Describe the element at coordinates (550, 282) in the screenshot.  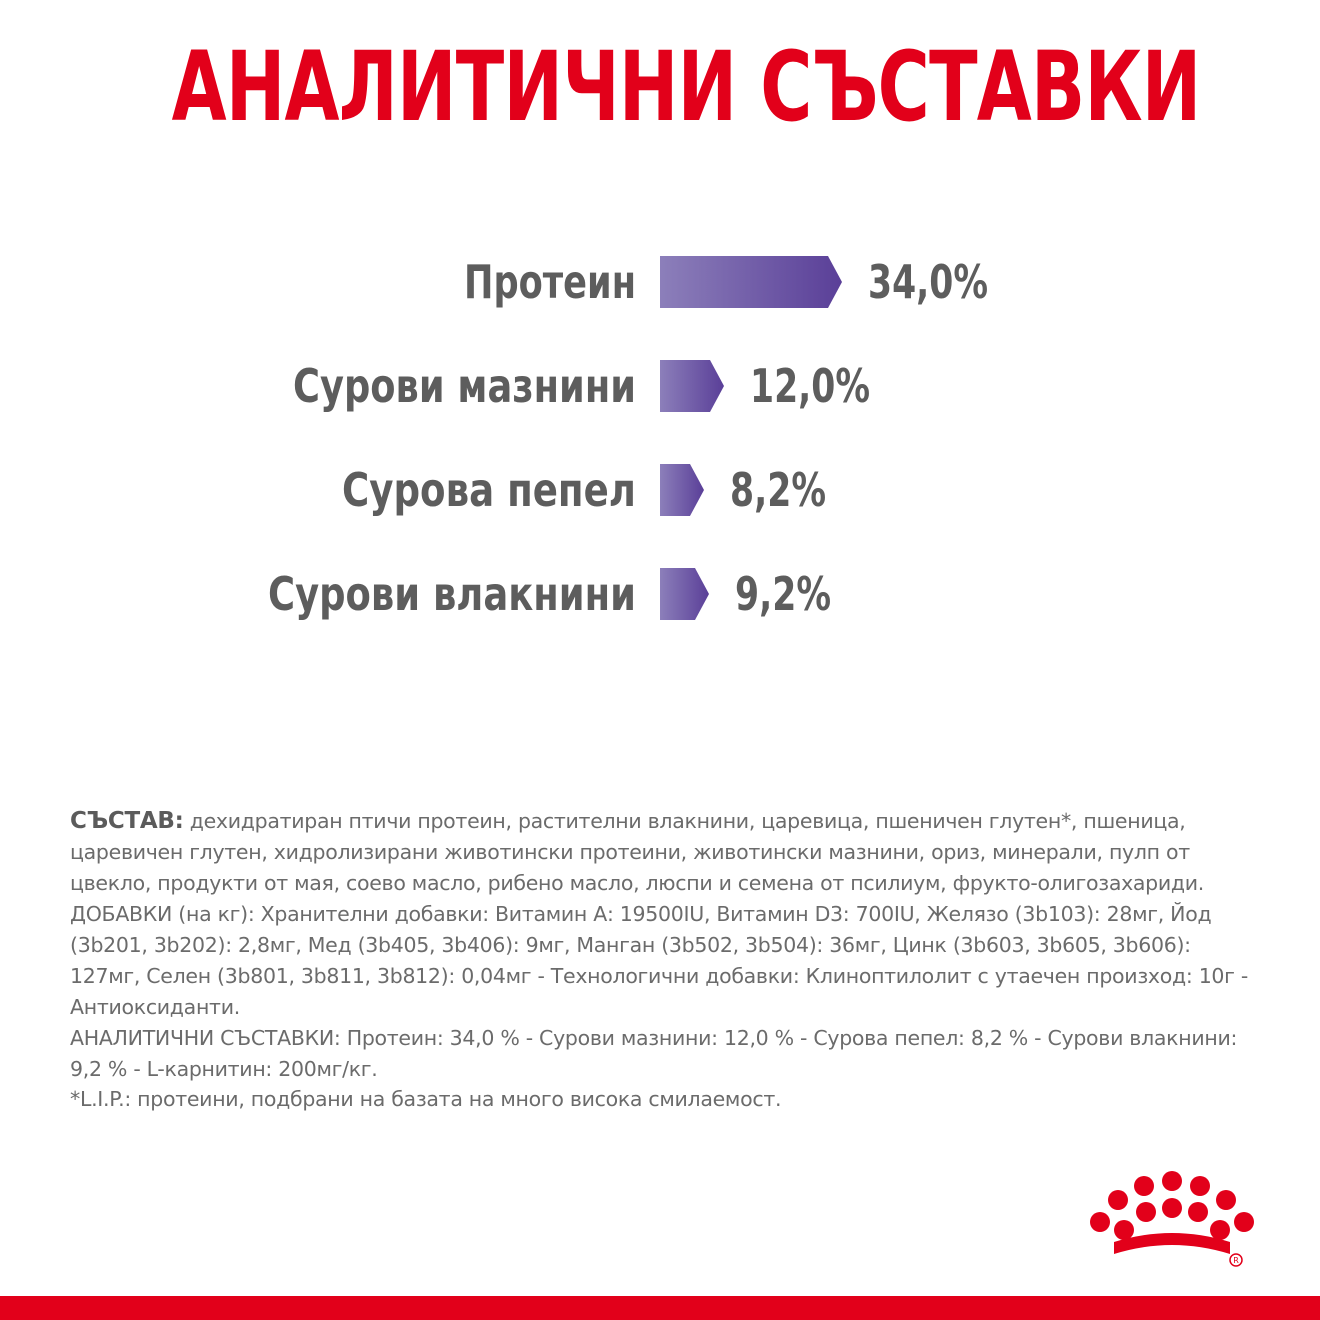
I see `category-label: Протеин` at that location.